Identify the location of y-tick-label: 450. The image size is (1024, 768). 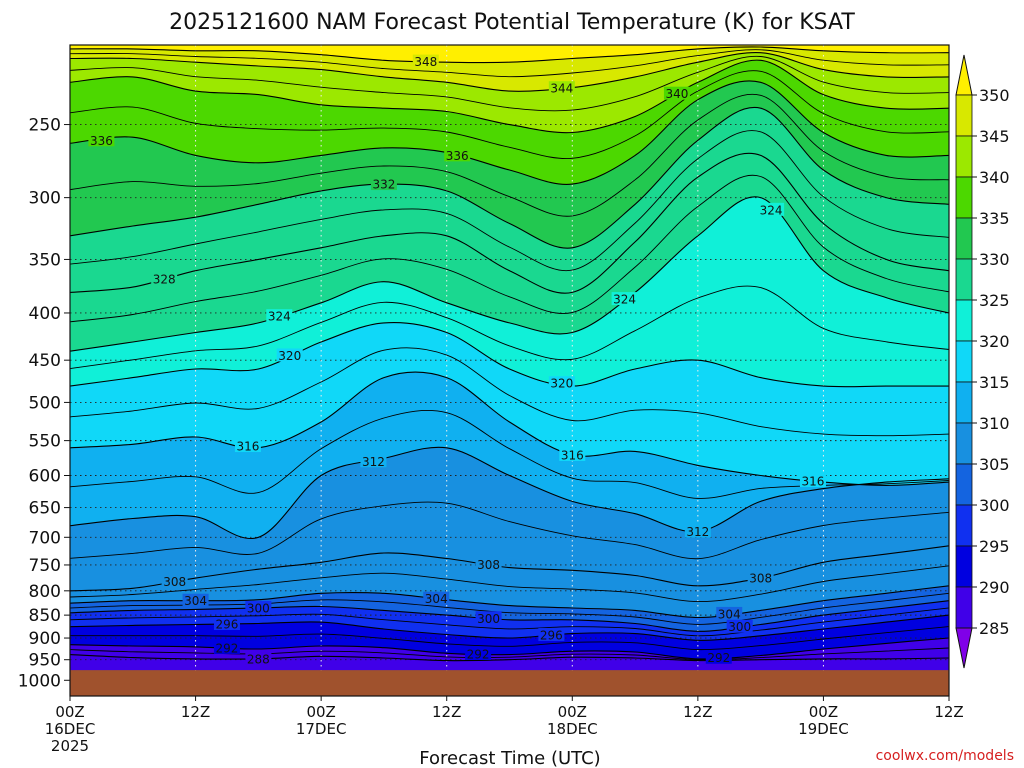
(45, 361).